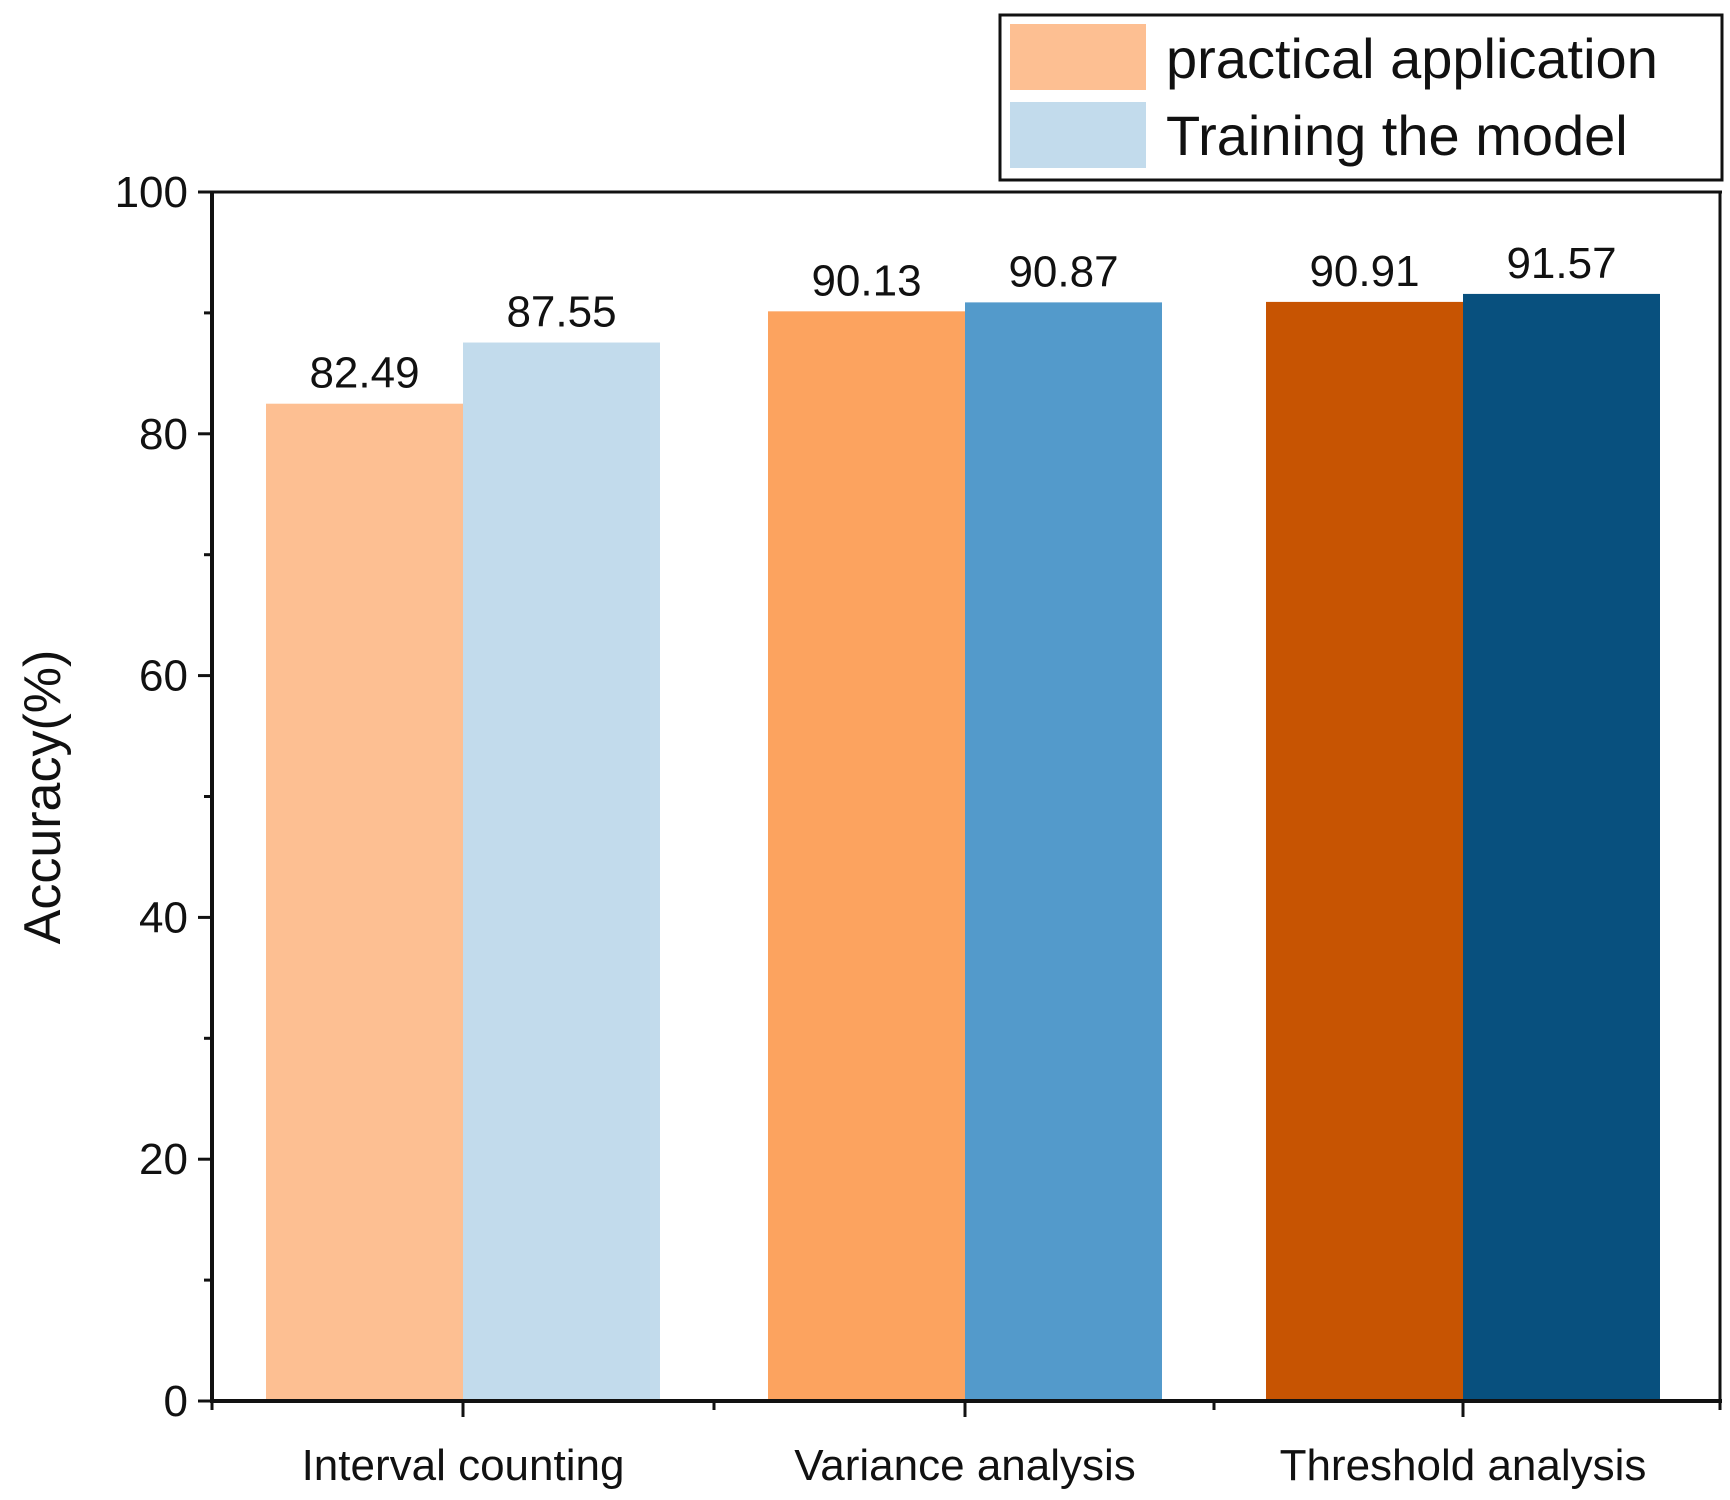  Describe the element at coordinates (561, 312) in the screenshot. I see `value-label-interval-counting-training-the-model: 87.55` at that location.